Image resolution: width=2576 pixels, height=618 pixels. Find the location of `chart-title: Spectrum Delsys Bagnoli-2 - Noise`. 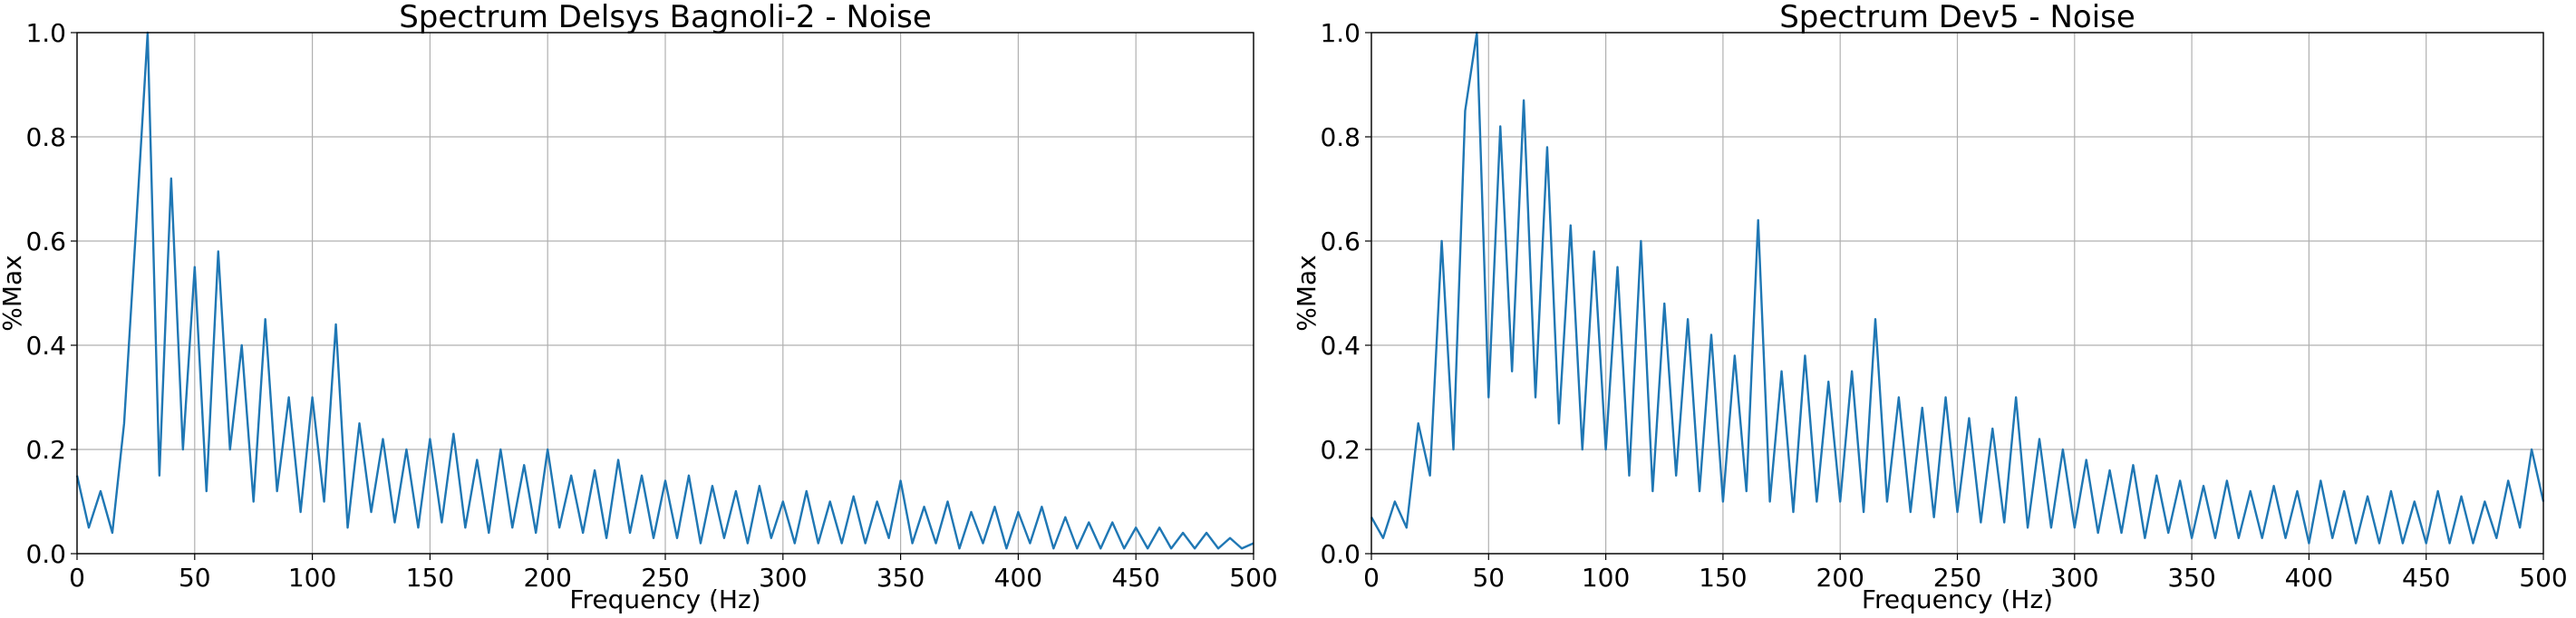

chart-title: Spectrum Delsys Bagnoli-2 - Noise is located at coordinates (665, 17).